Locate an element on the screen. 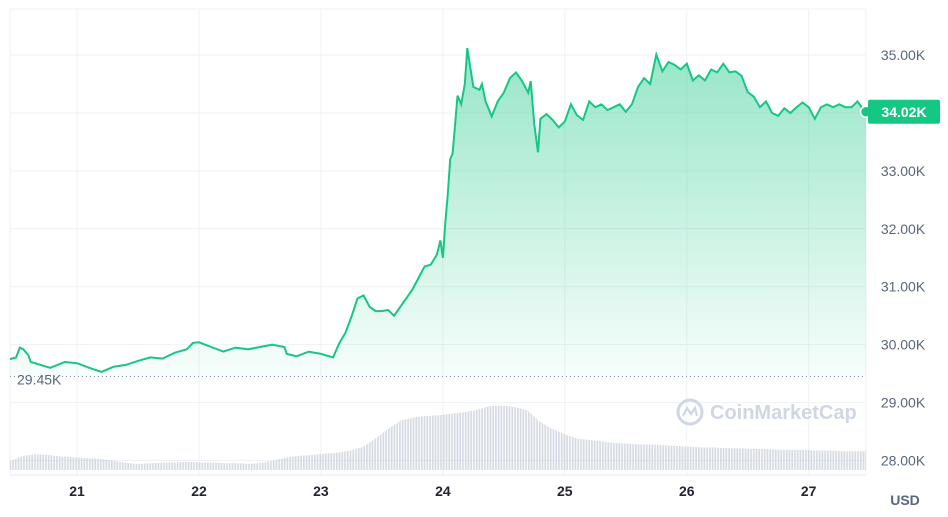 The height and width of the screenshot is (517, 948). watermark-text: CoinMarketCap is located at coordinates (783, 413).